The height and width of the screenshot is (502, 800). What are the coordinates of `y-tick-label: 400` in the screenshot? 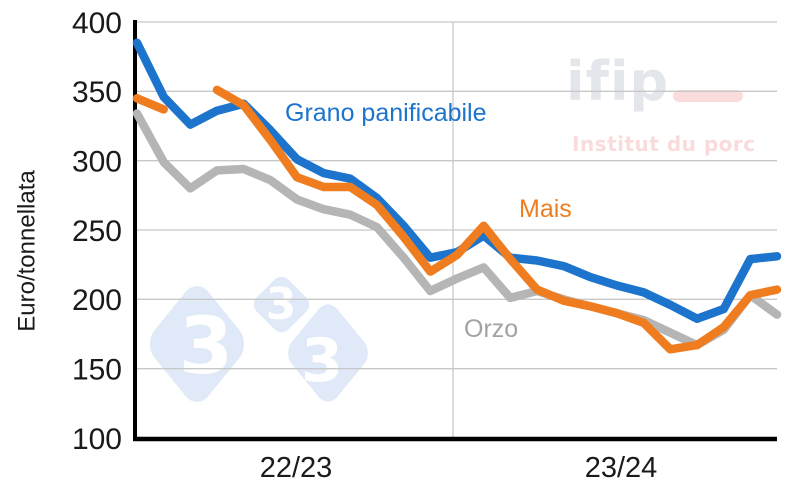 It's located at (97, 23).